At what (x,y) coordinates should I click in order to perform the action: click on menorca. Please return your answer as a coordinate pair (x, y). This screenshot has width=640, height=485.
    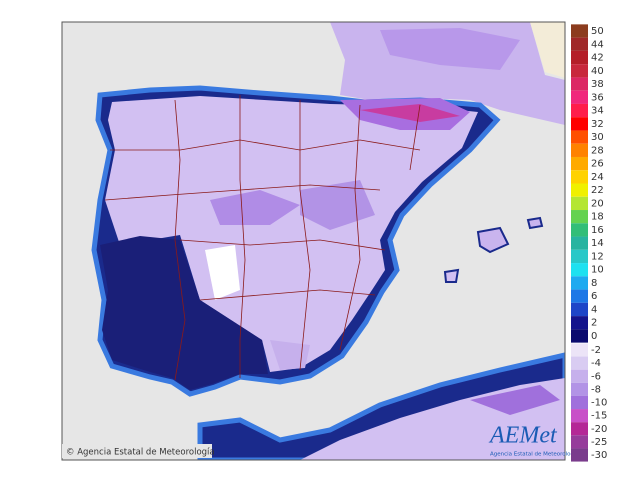
    Looking at the image, I should click on (535, 223).